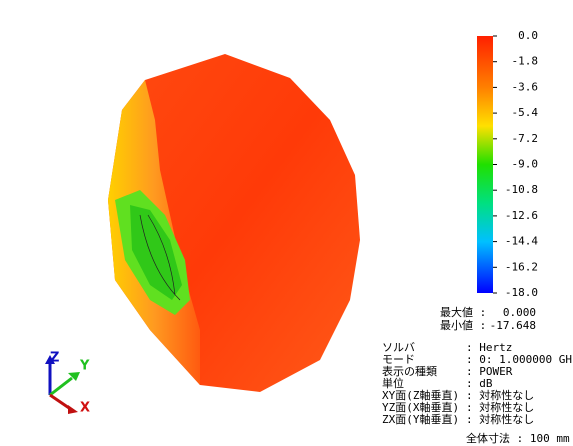 The height and width of the screenshot is (446, 573). I want to click on axis-label-z: Z, so click(54, 358).